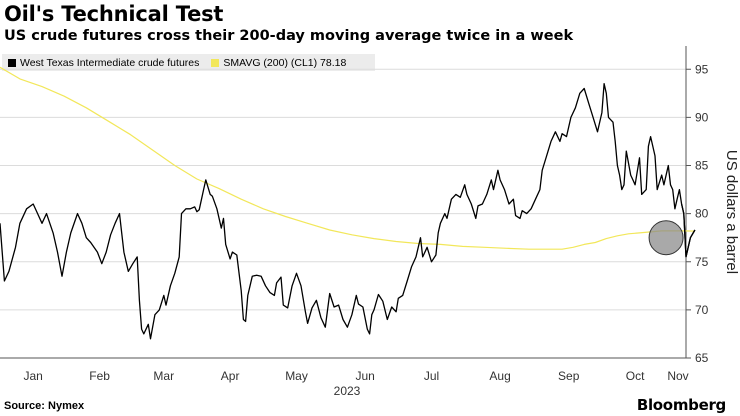 The width and height of the screenshot is (740, 416). I want to click on x-tick-label-apr: Apr, so click(230, 376).